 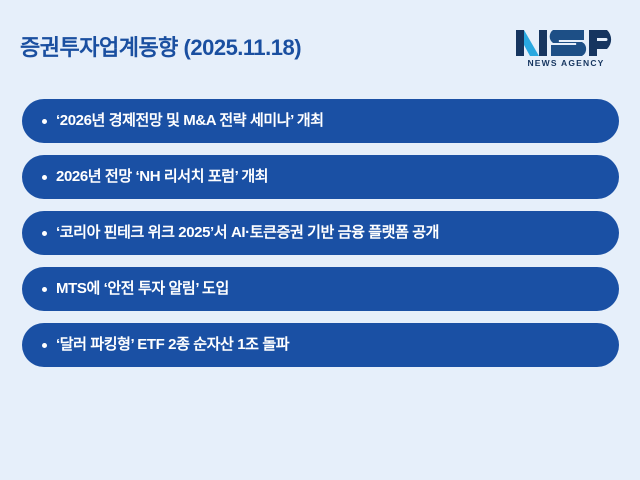 What do you see at coordinates (190, 120) in the screenshot?
I see `headline-text: ‘2026년 경제전망 및 M&A 전략 세미나’ 개최` at bounding box center [190, 120].